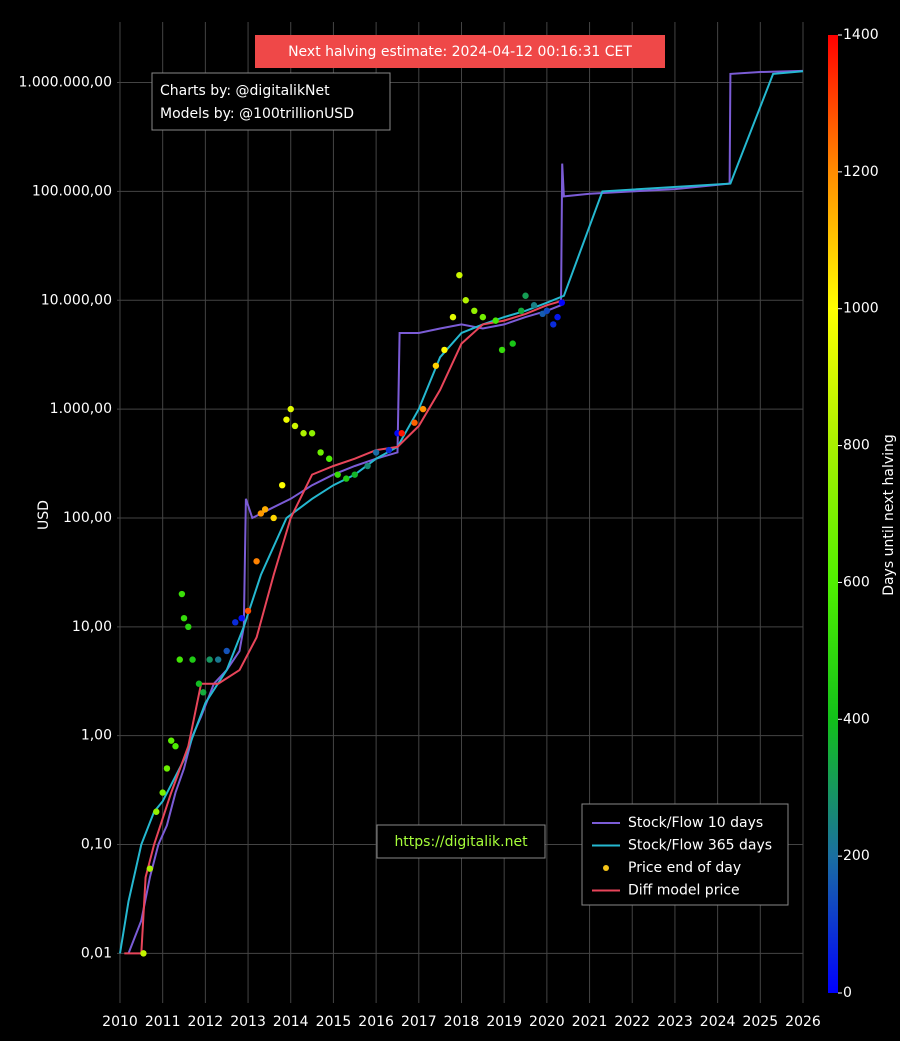 This screenshot has width=900, height=1041. What do you see at coordinates (606, 868) in the screenshot?
I see `legend-marker` at bounding box center [606, 868].